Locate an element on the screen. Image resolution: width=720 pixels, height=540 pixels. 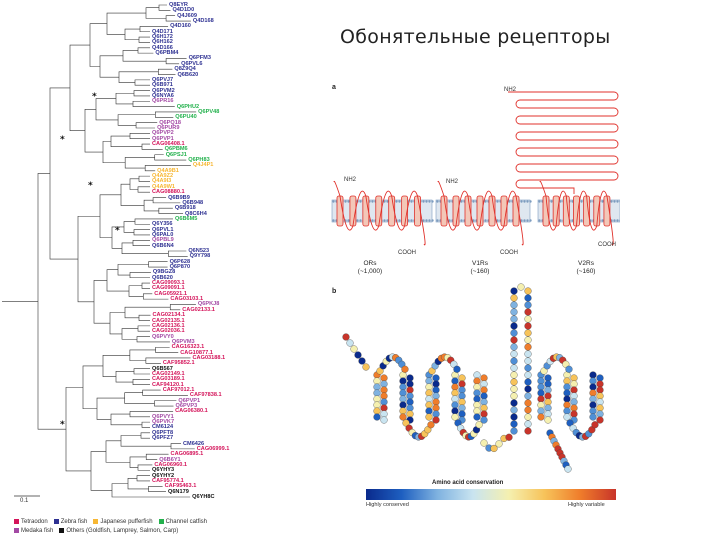
tree-leaf-label: Q6P870 is located at coordinates (180, 267).